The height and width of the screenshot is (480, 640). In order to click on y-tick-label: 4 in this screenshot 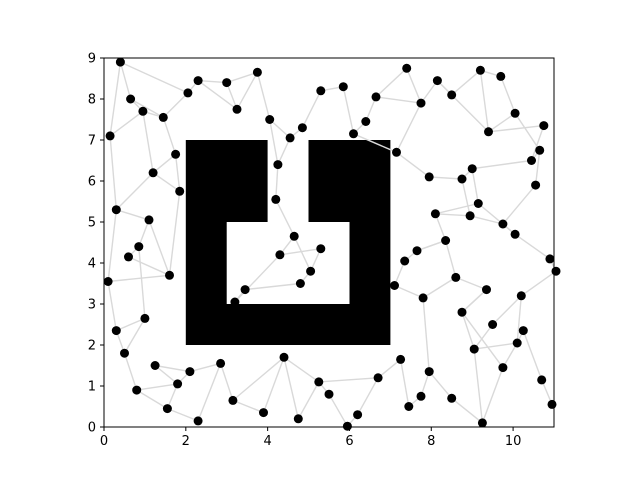, I will do `click(92, 264)`.